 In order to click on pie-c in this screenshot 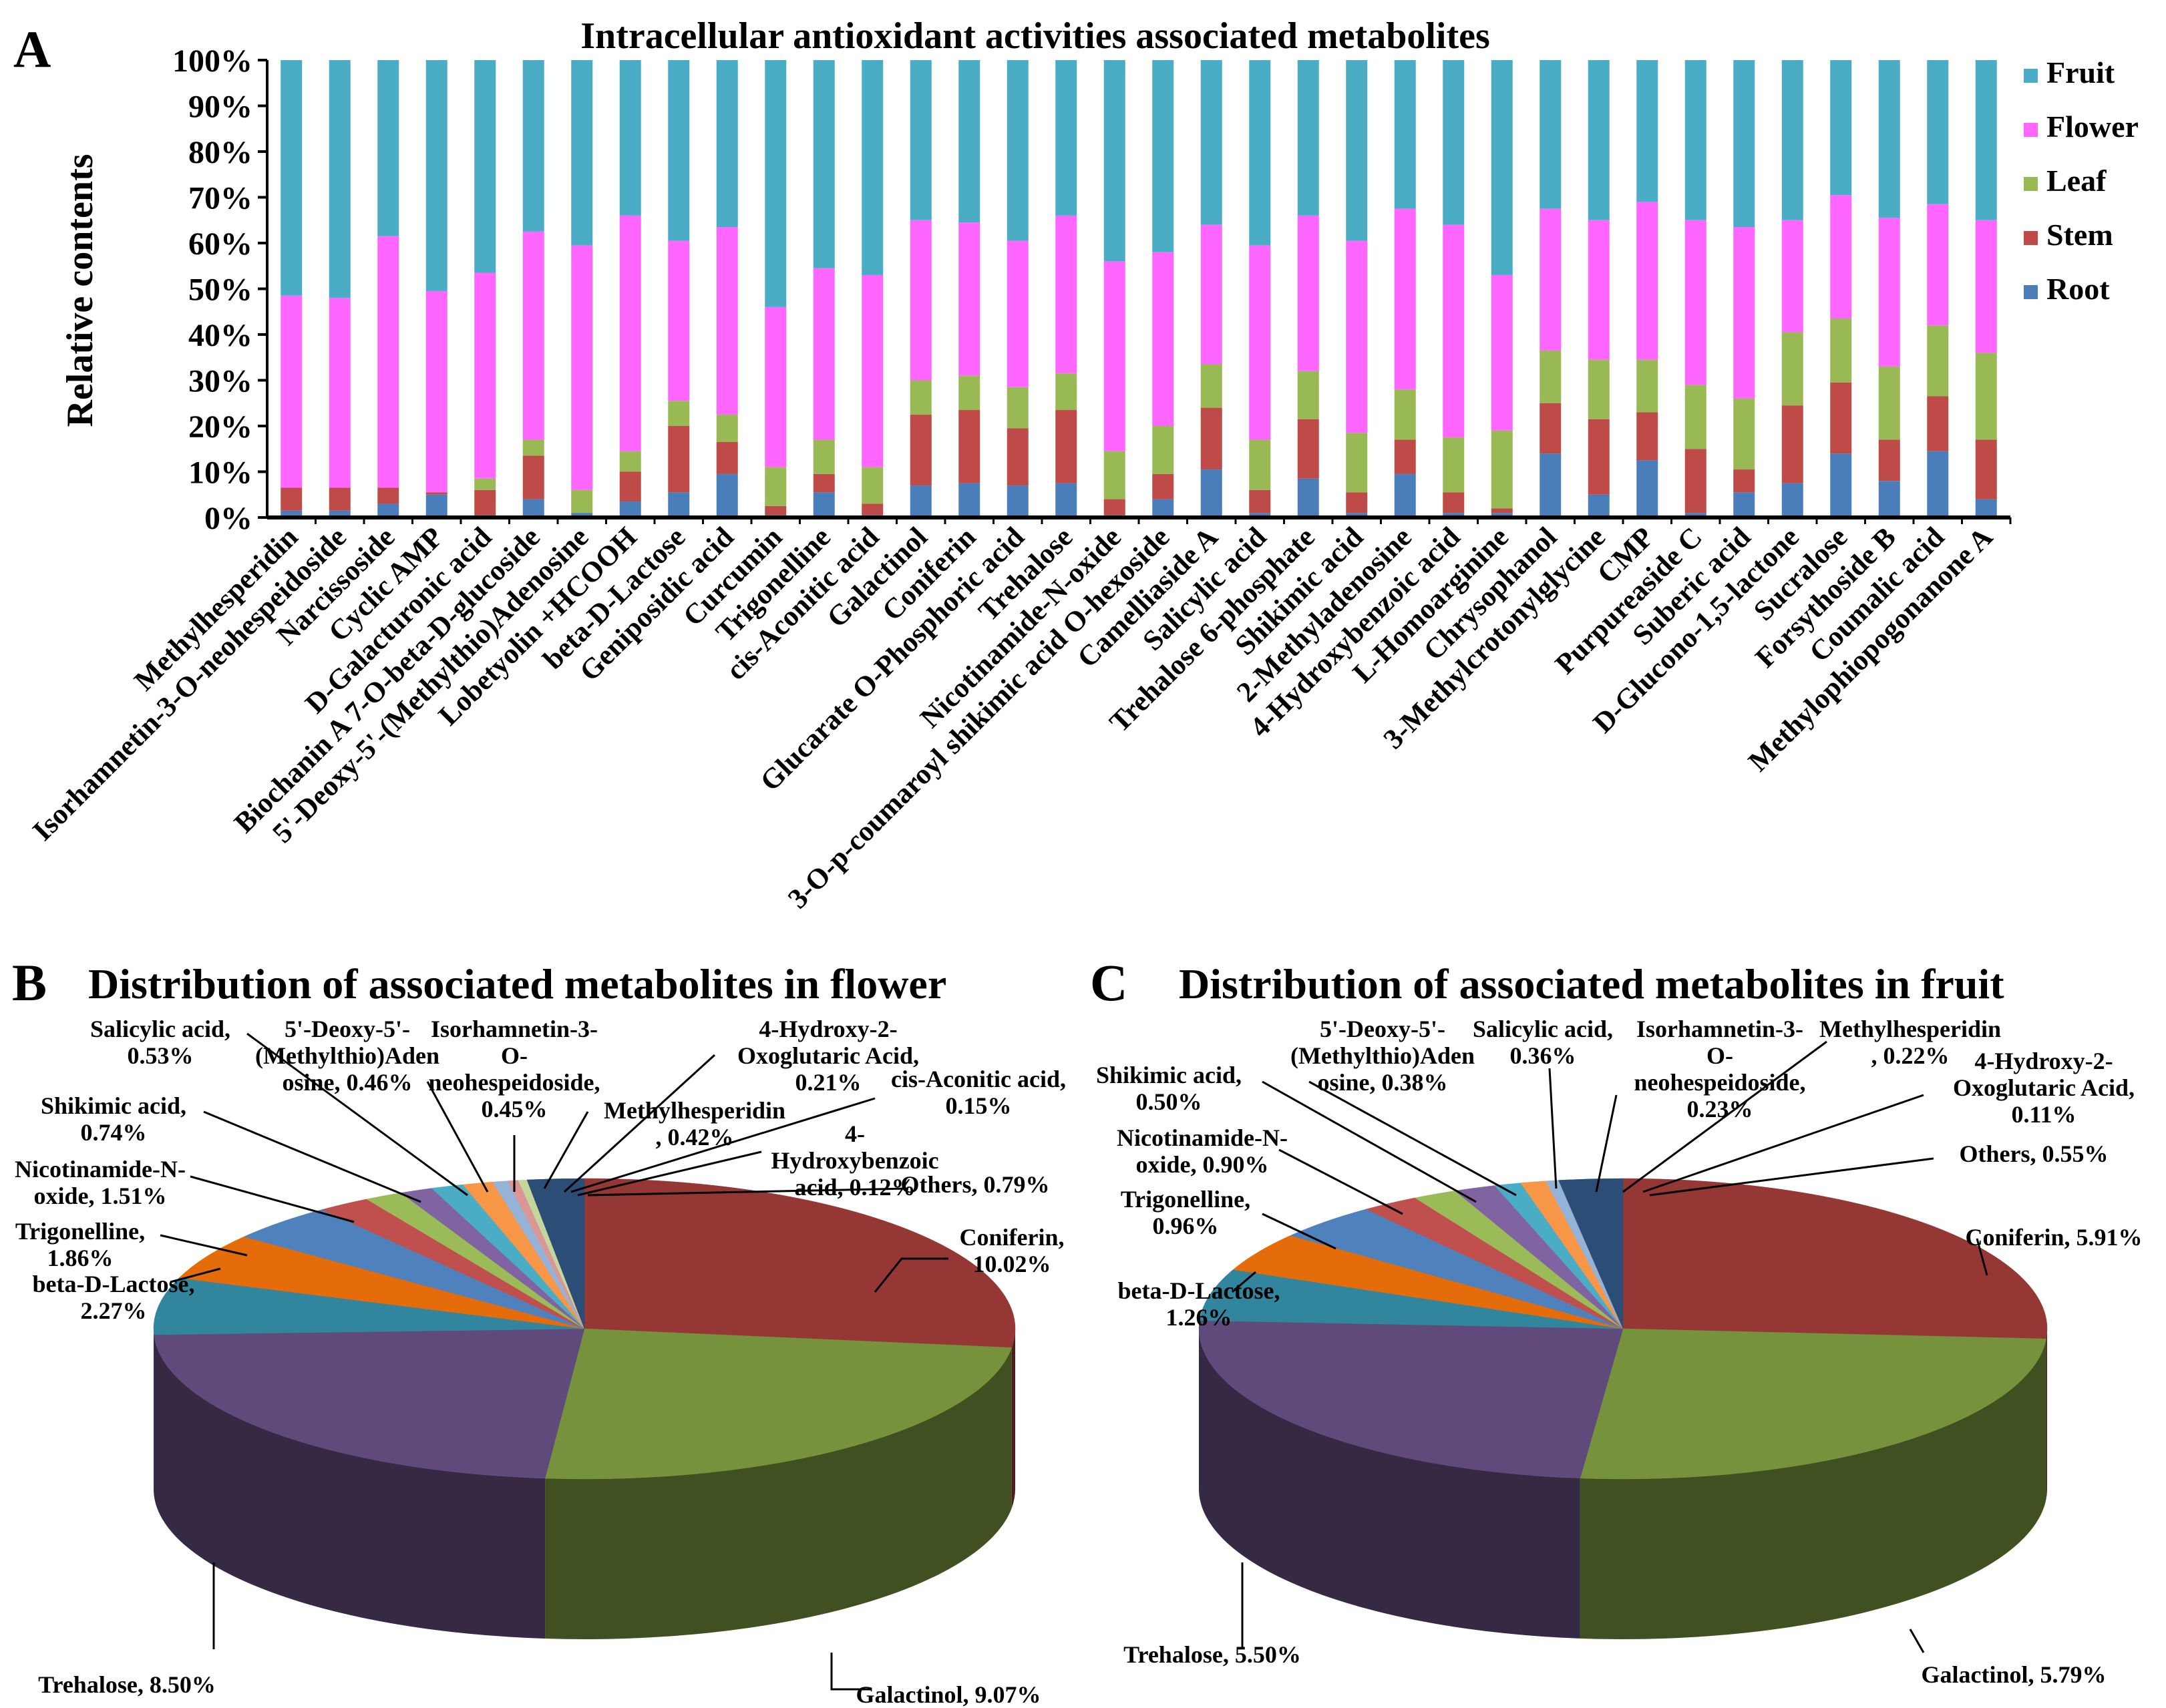, I will do `click(1623, 1408)`.